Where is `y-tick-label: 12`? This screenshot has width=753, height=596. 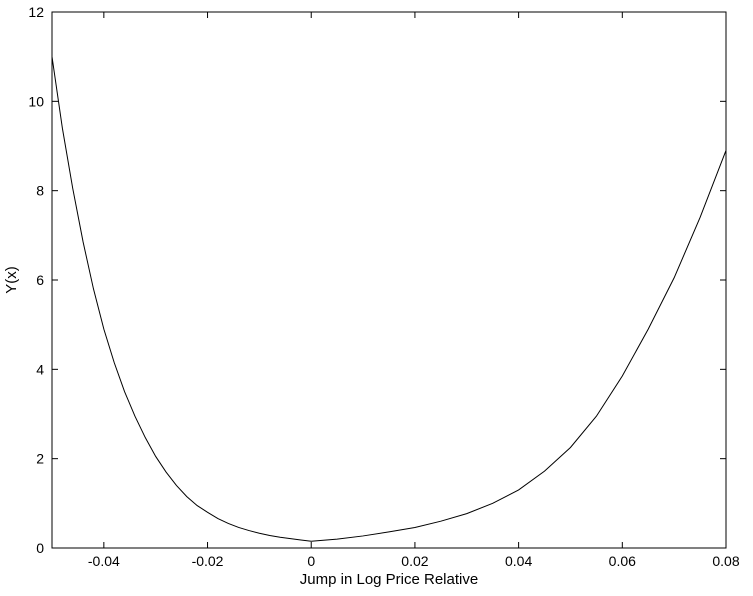 y-tick-label: 12 is located at coordinates (36, 12).